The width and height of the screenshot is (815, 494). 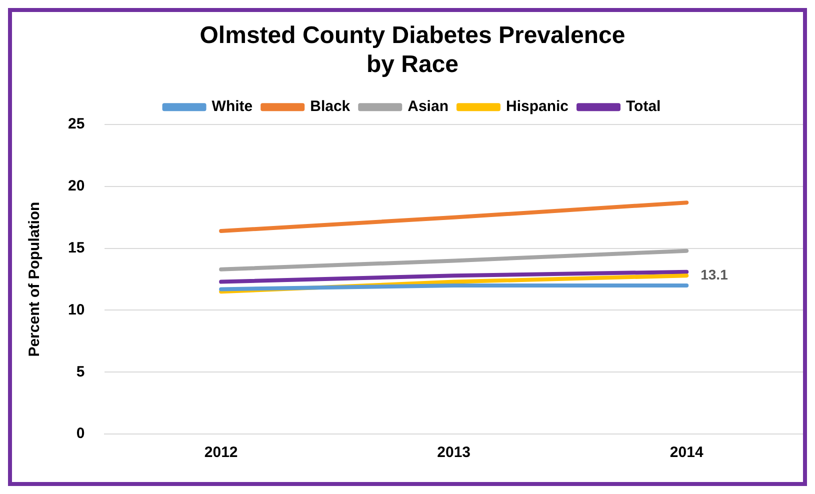 I want to click on text: by Race, so click(x=412, y=64).